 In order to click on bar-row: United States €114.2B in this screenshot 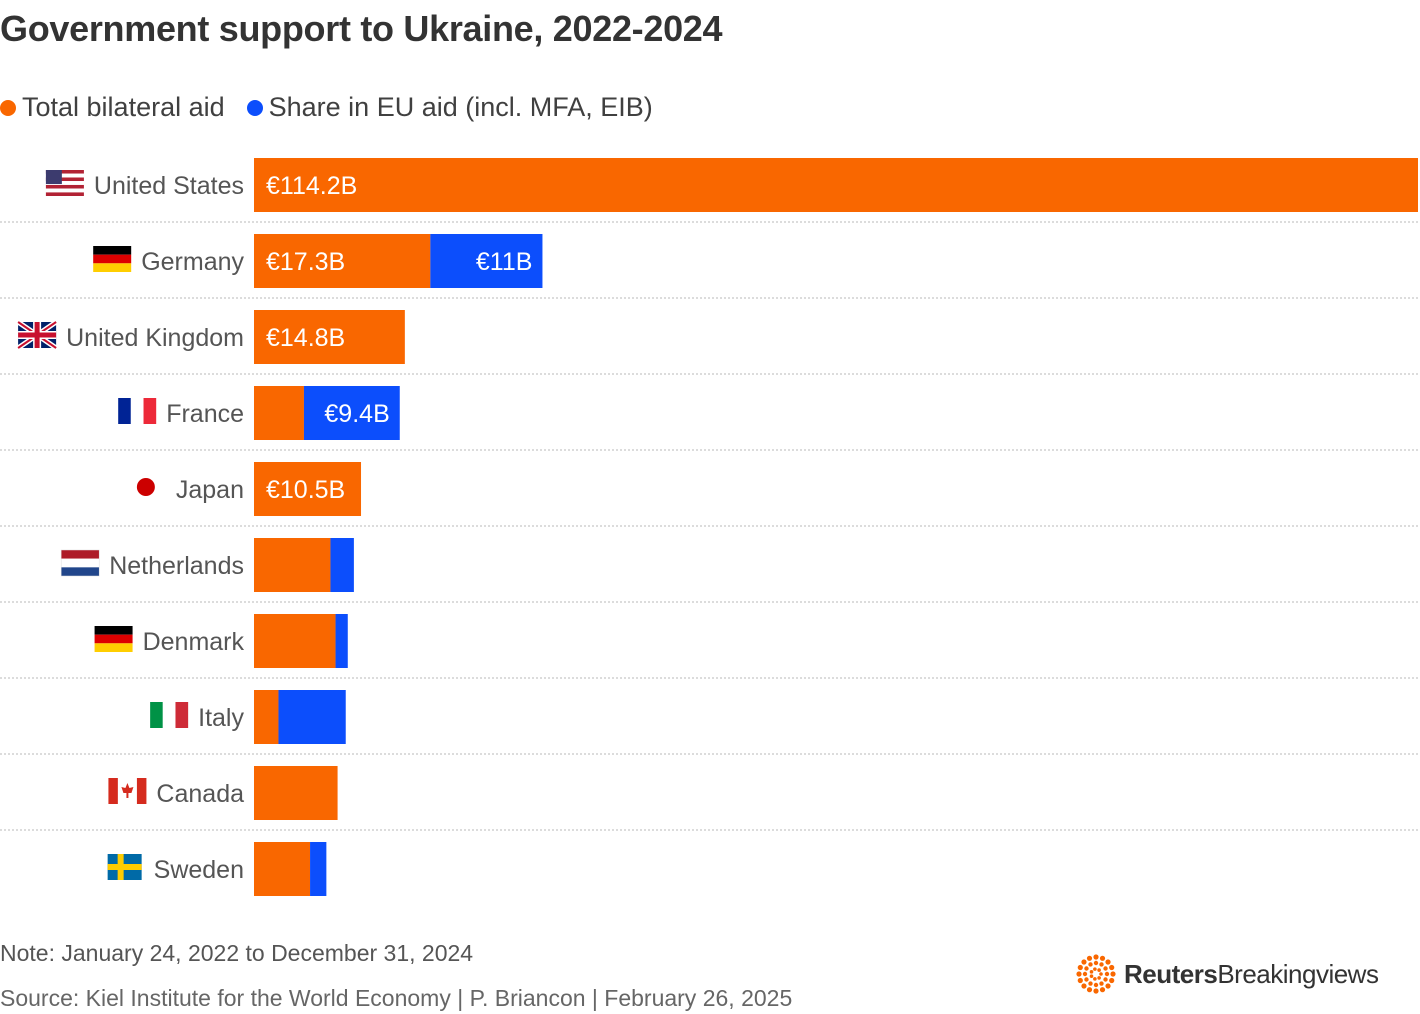, I will do `click(709, 190)`.